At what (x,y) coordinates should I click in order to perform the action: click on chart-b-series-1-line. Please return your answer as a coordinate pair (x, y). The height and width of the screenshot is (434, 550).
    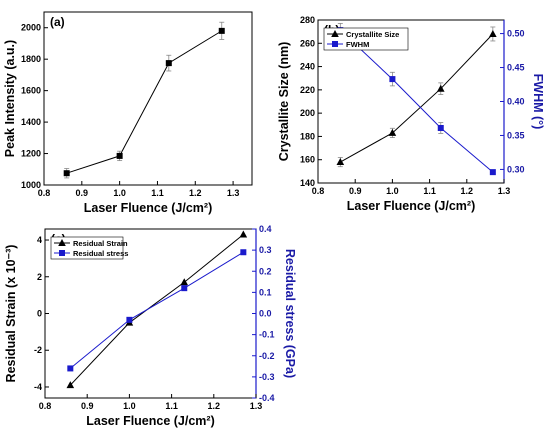
    Looking at the image, I should click on (416, 101).